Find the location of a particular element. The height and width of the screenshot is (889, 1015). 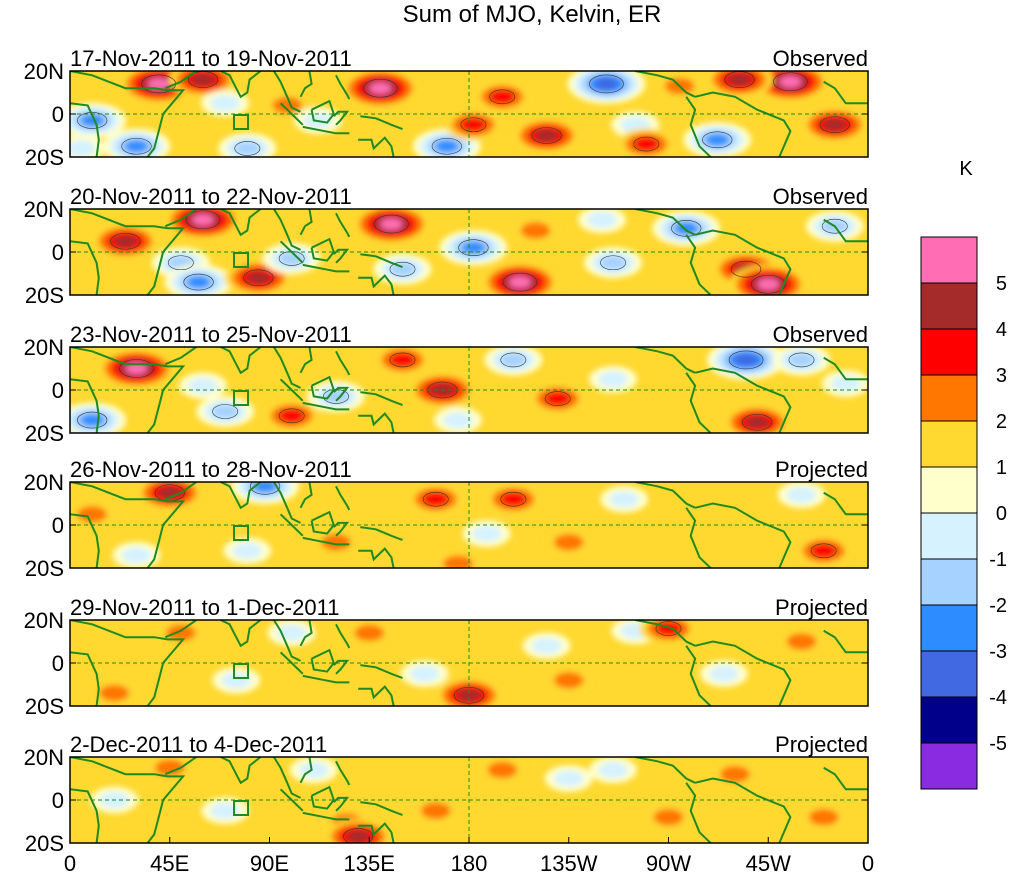

colorbar-tick-label: 3 is located at coordinates (1001, 376).